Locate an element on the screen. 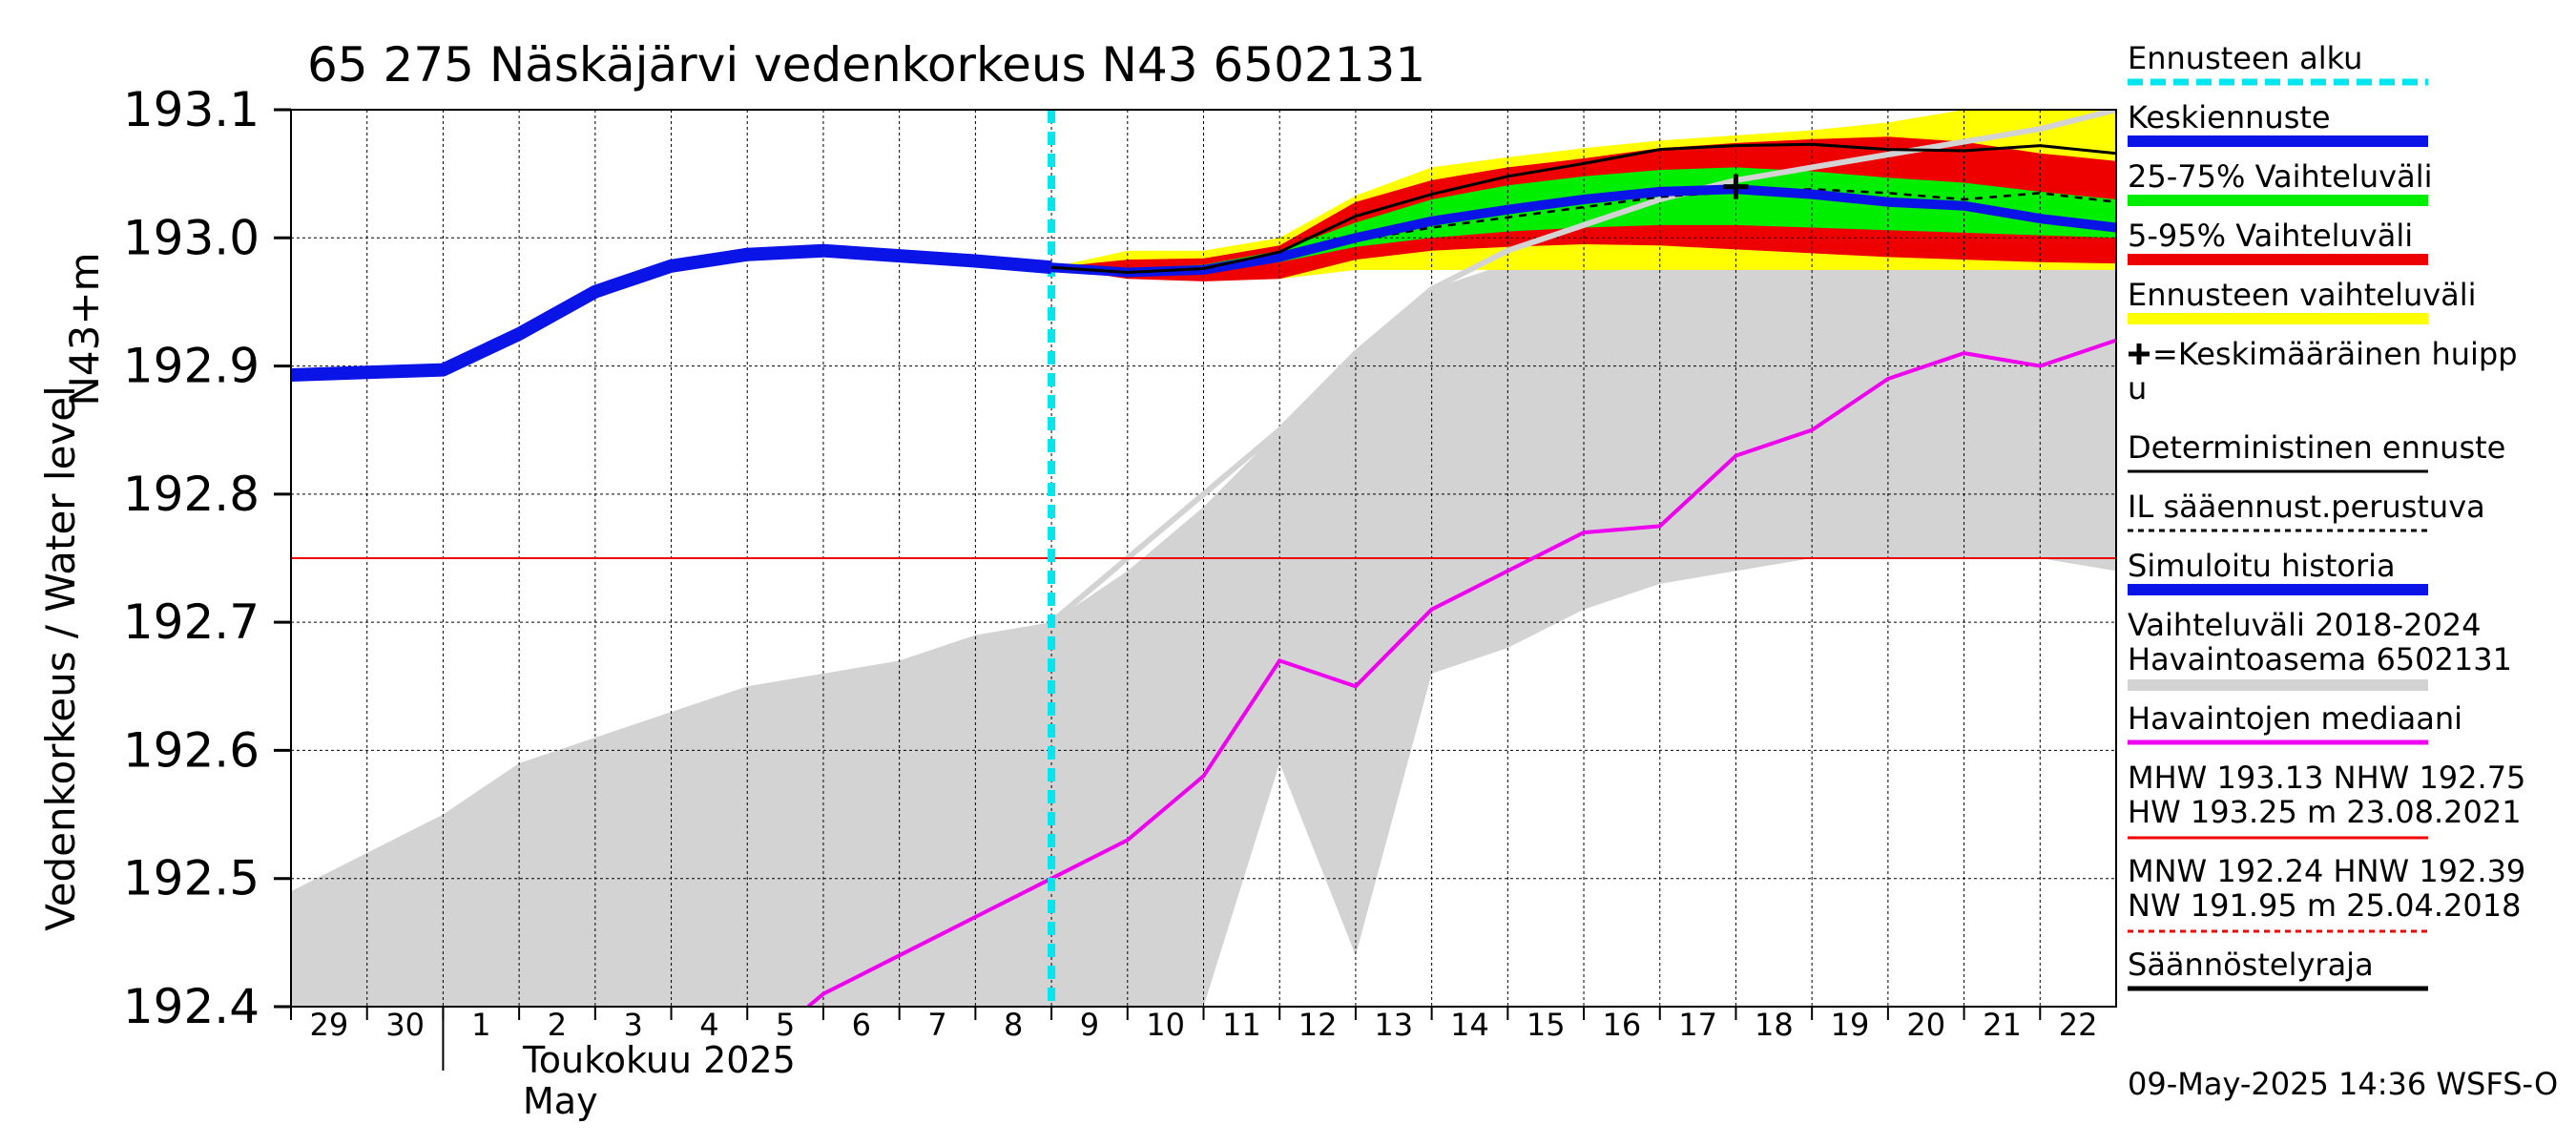  x-tick-label: 12 is located at coordinates (1318, 1025).